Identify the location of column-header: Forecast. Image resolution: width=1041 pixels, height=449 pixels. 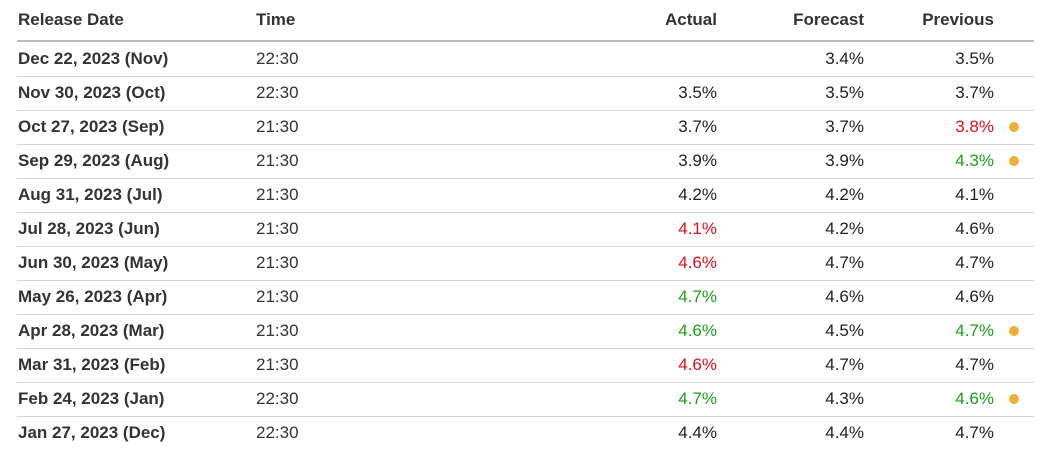
(828, 19).